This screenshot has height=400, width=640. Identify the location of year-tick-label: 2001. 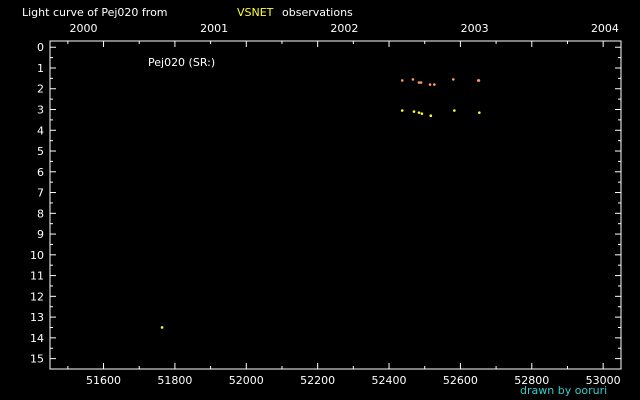
(214, 28).